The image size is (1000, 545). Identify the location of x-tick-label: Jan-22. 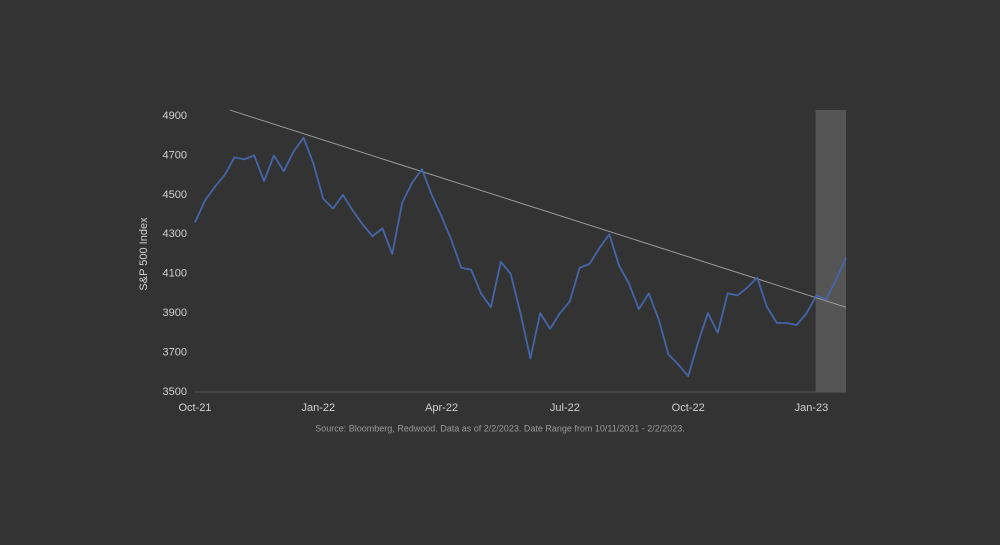
(318, 408).